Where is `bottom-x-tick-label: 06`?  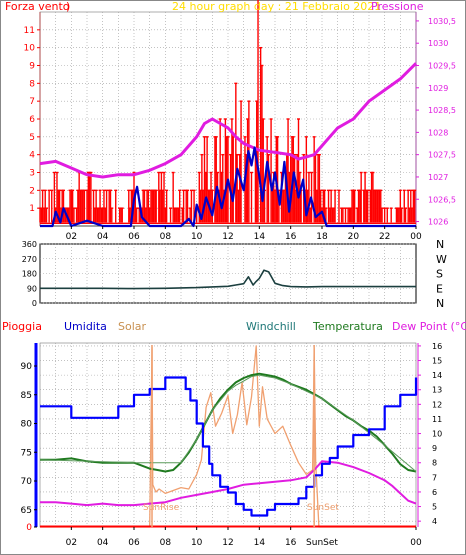
bottom-x-tick-label: 06 is located at coordinates (134, 543).